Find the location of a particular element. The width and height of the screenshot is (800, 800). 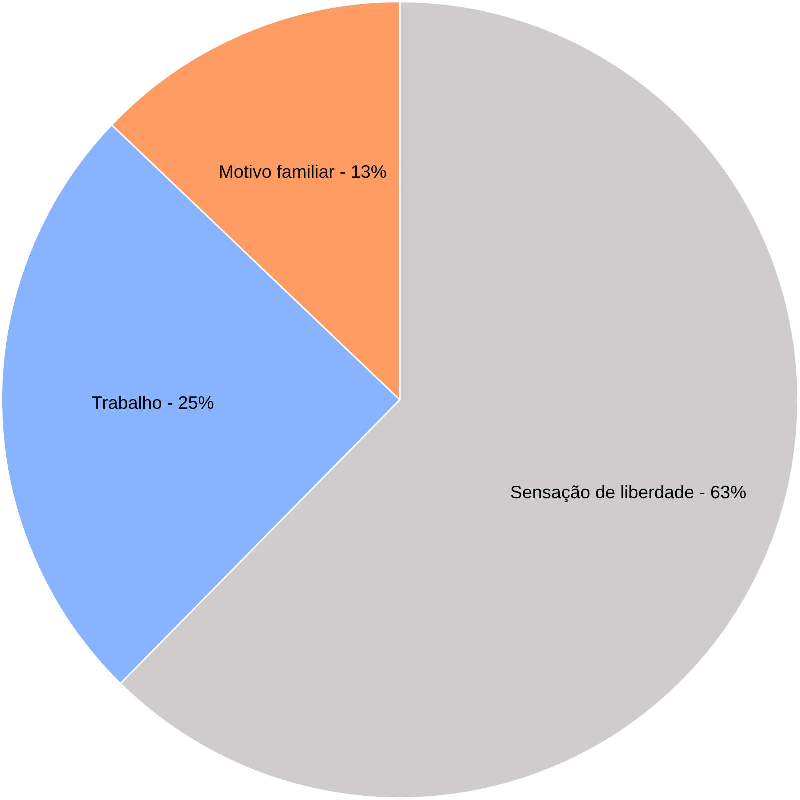

slice-label: Sensação de liberdade - 63% is located at coordinates (628, 492).